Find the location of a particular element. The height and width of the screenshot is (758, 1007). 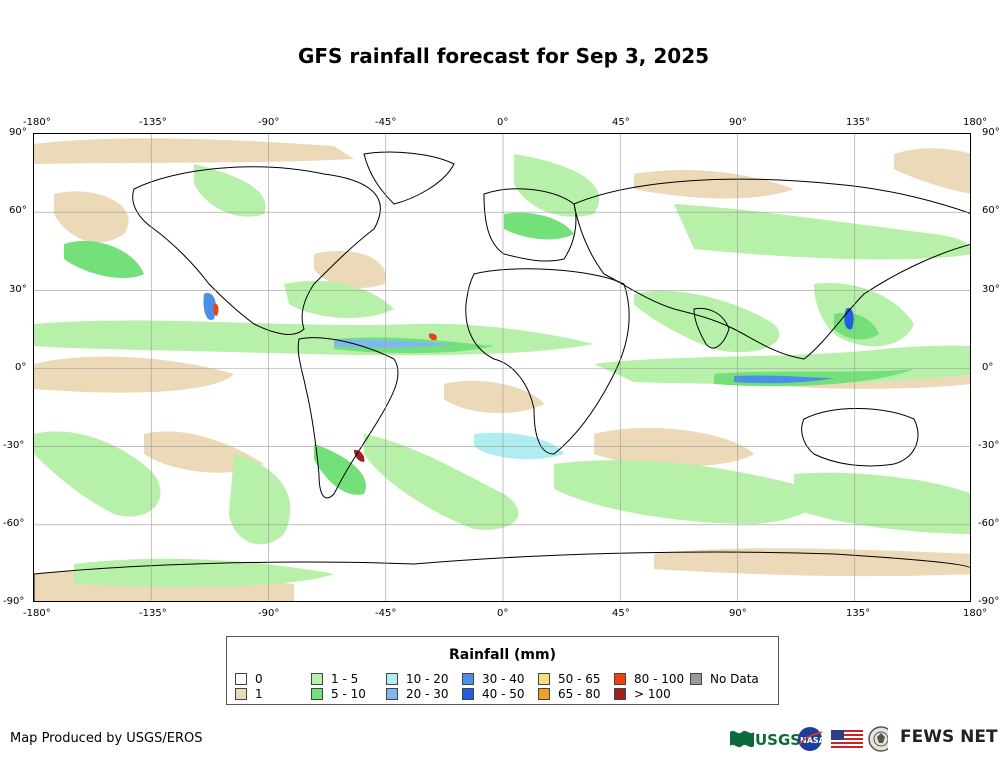

legend-label: 40 - 50 is located at coordinates (503, 694).